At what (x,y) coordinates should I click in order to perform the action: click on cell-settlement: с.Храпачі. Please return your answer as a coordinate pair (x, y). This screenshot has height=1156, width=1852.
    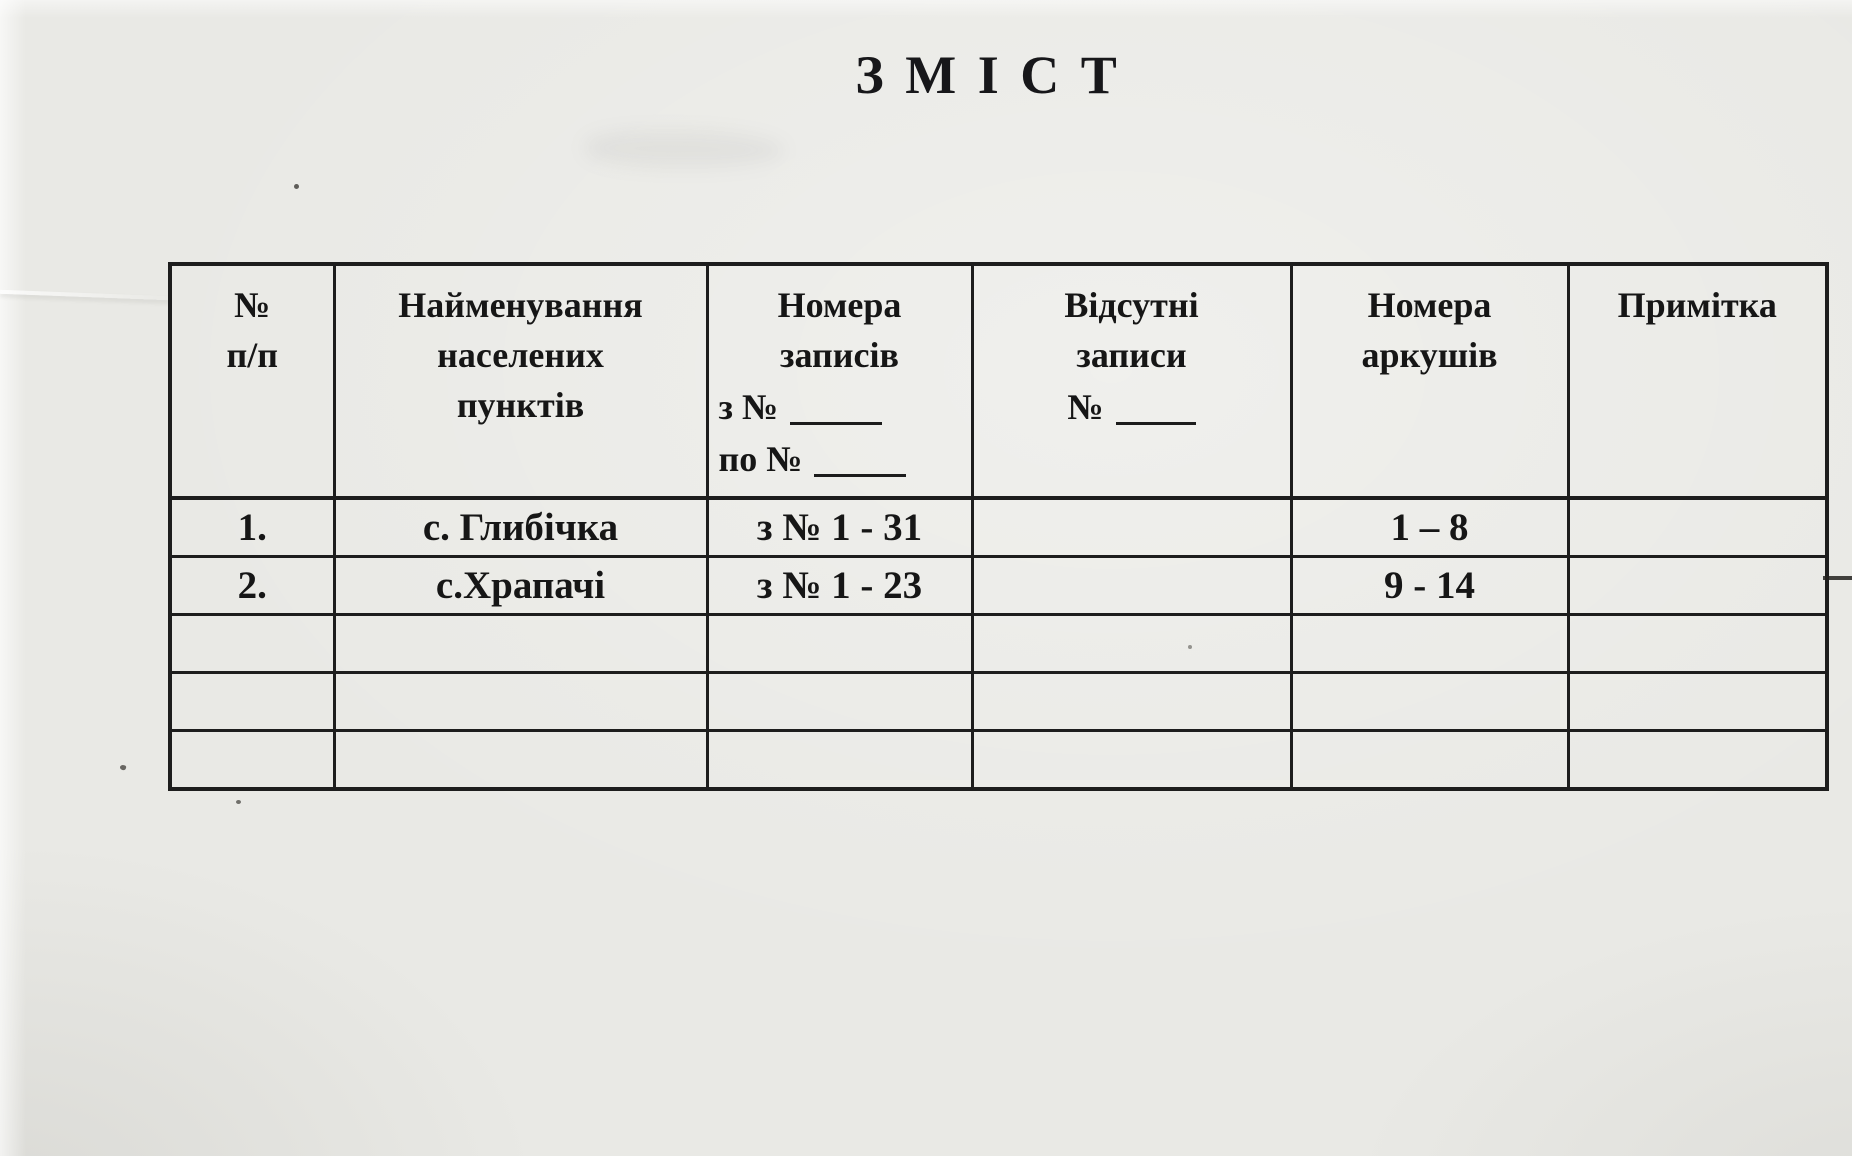
    Looking at the image, I should click on (520, 585).